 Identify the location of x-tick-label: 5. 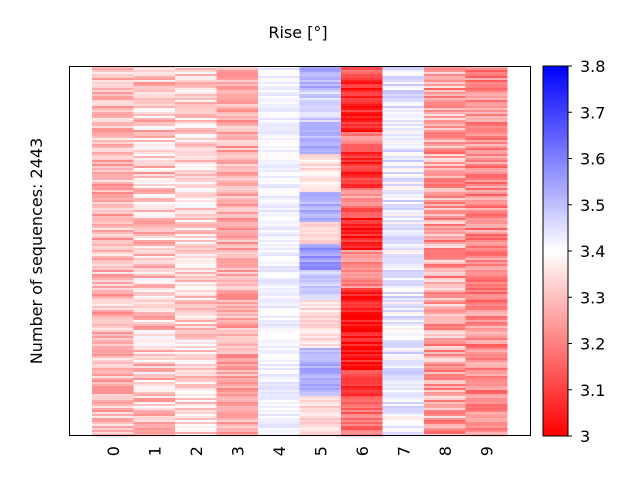
(320, 451).